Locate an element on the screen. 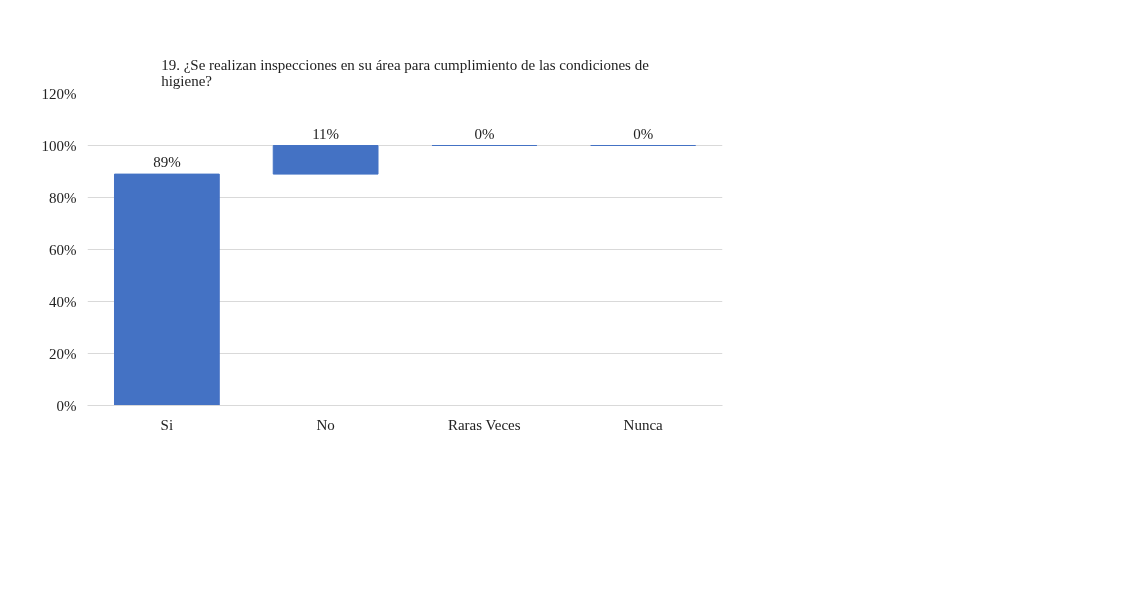 This screenshot has width=1131, height=592. x-tick-label: Si is located at coordinates (167, 424).